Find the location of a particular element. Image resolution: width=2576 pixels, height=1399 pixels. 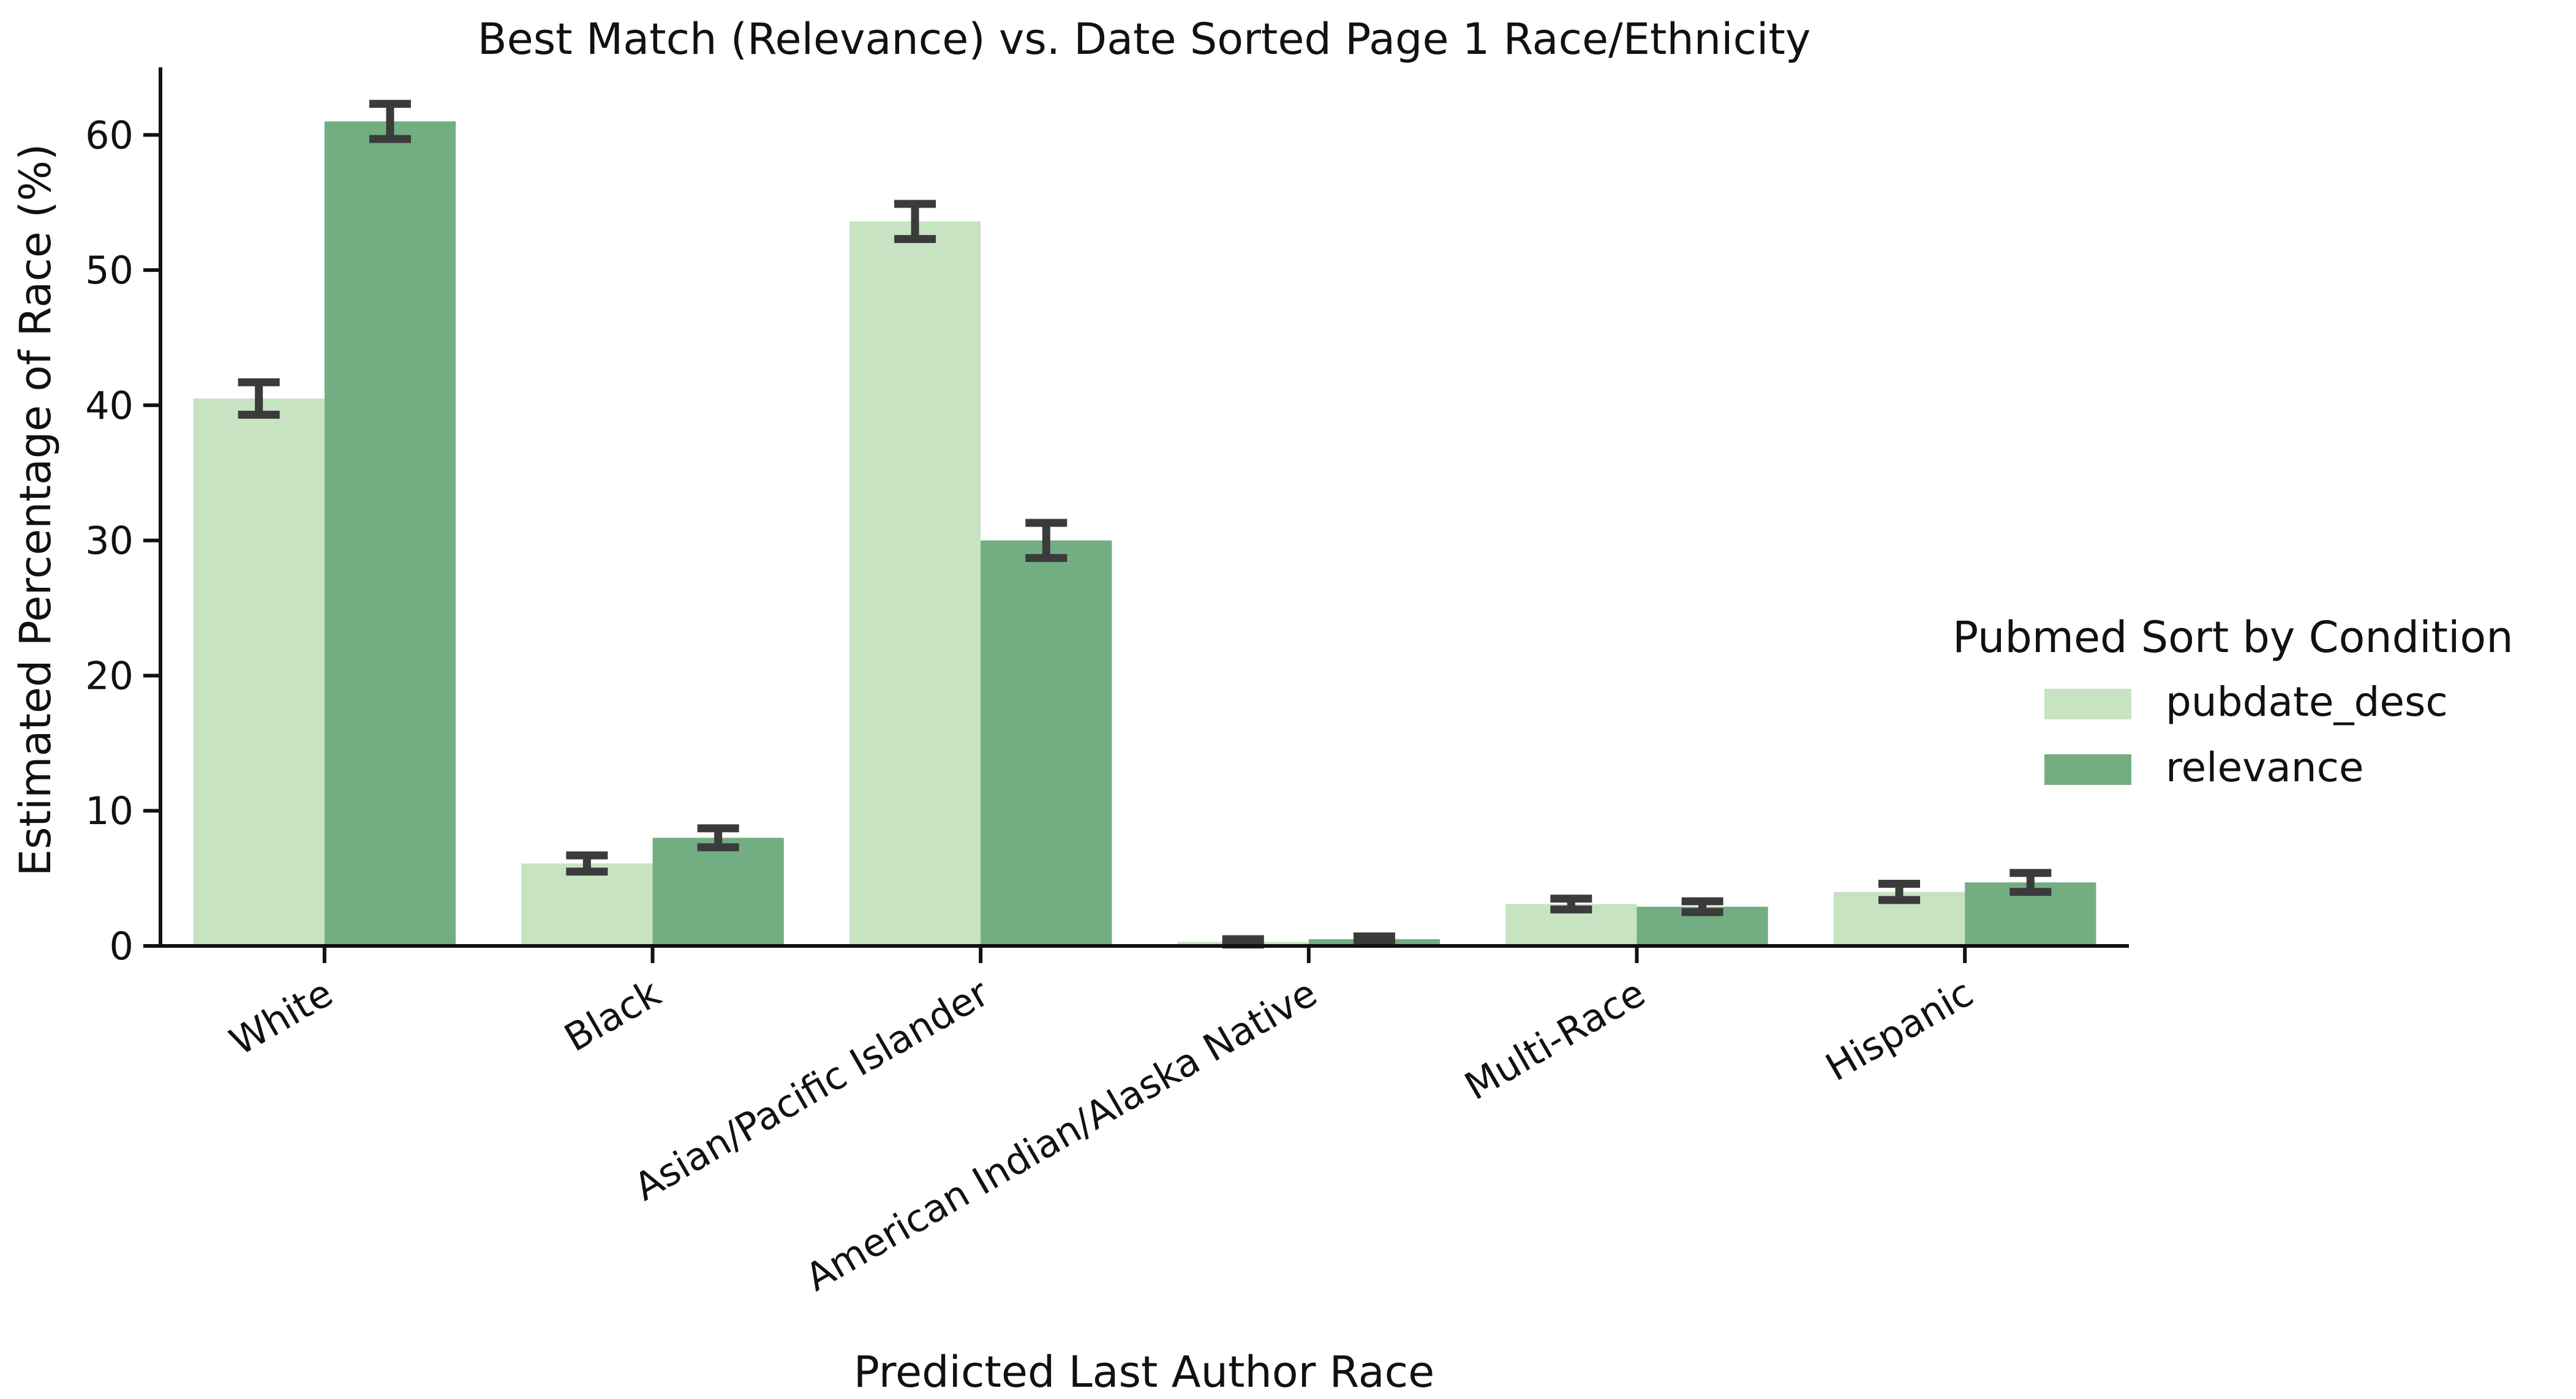

y-tick-label-20: 20 is located at coordinates (110, 675).